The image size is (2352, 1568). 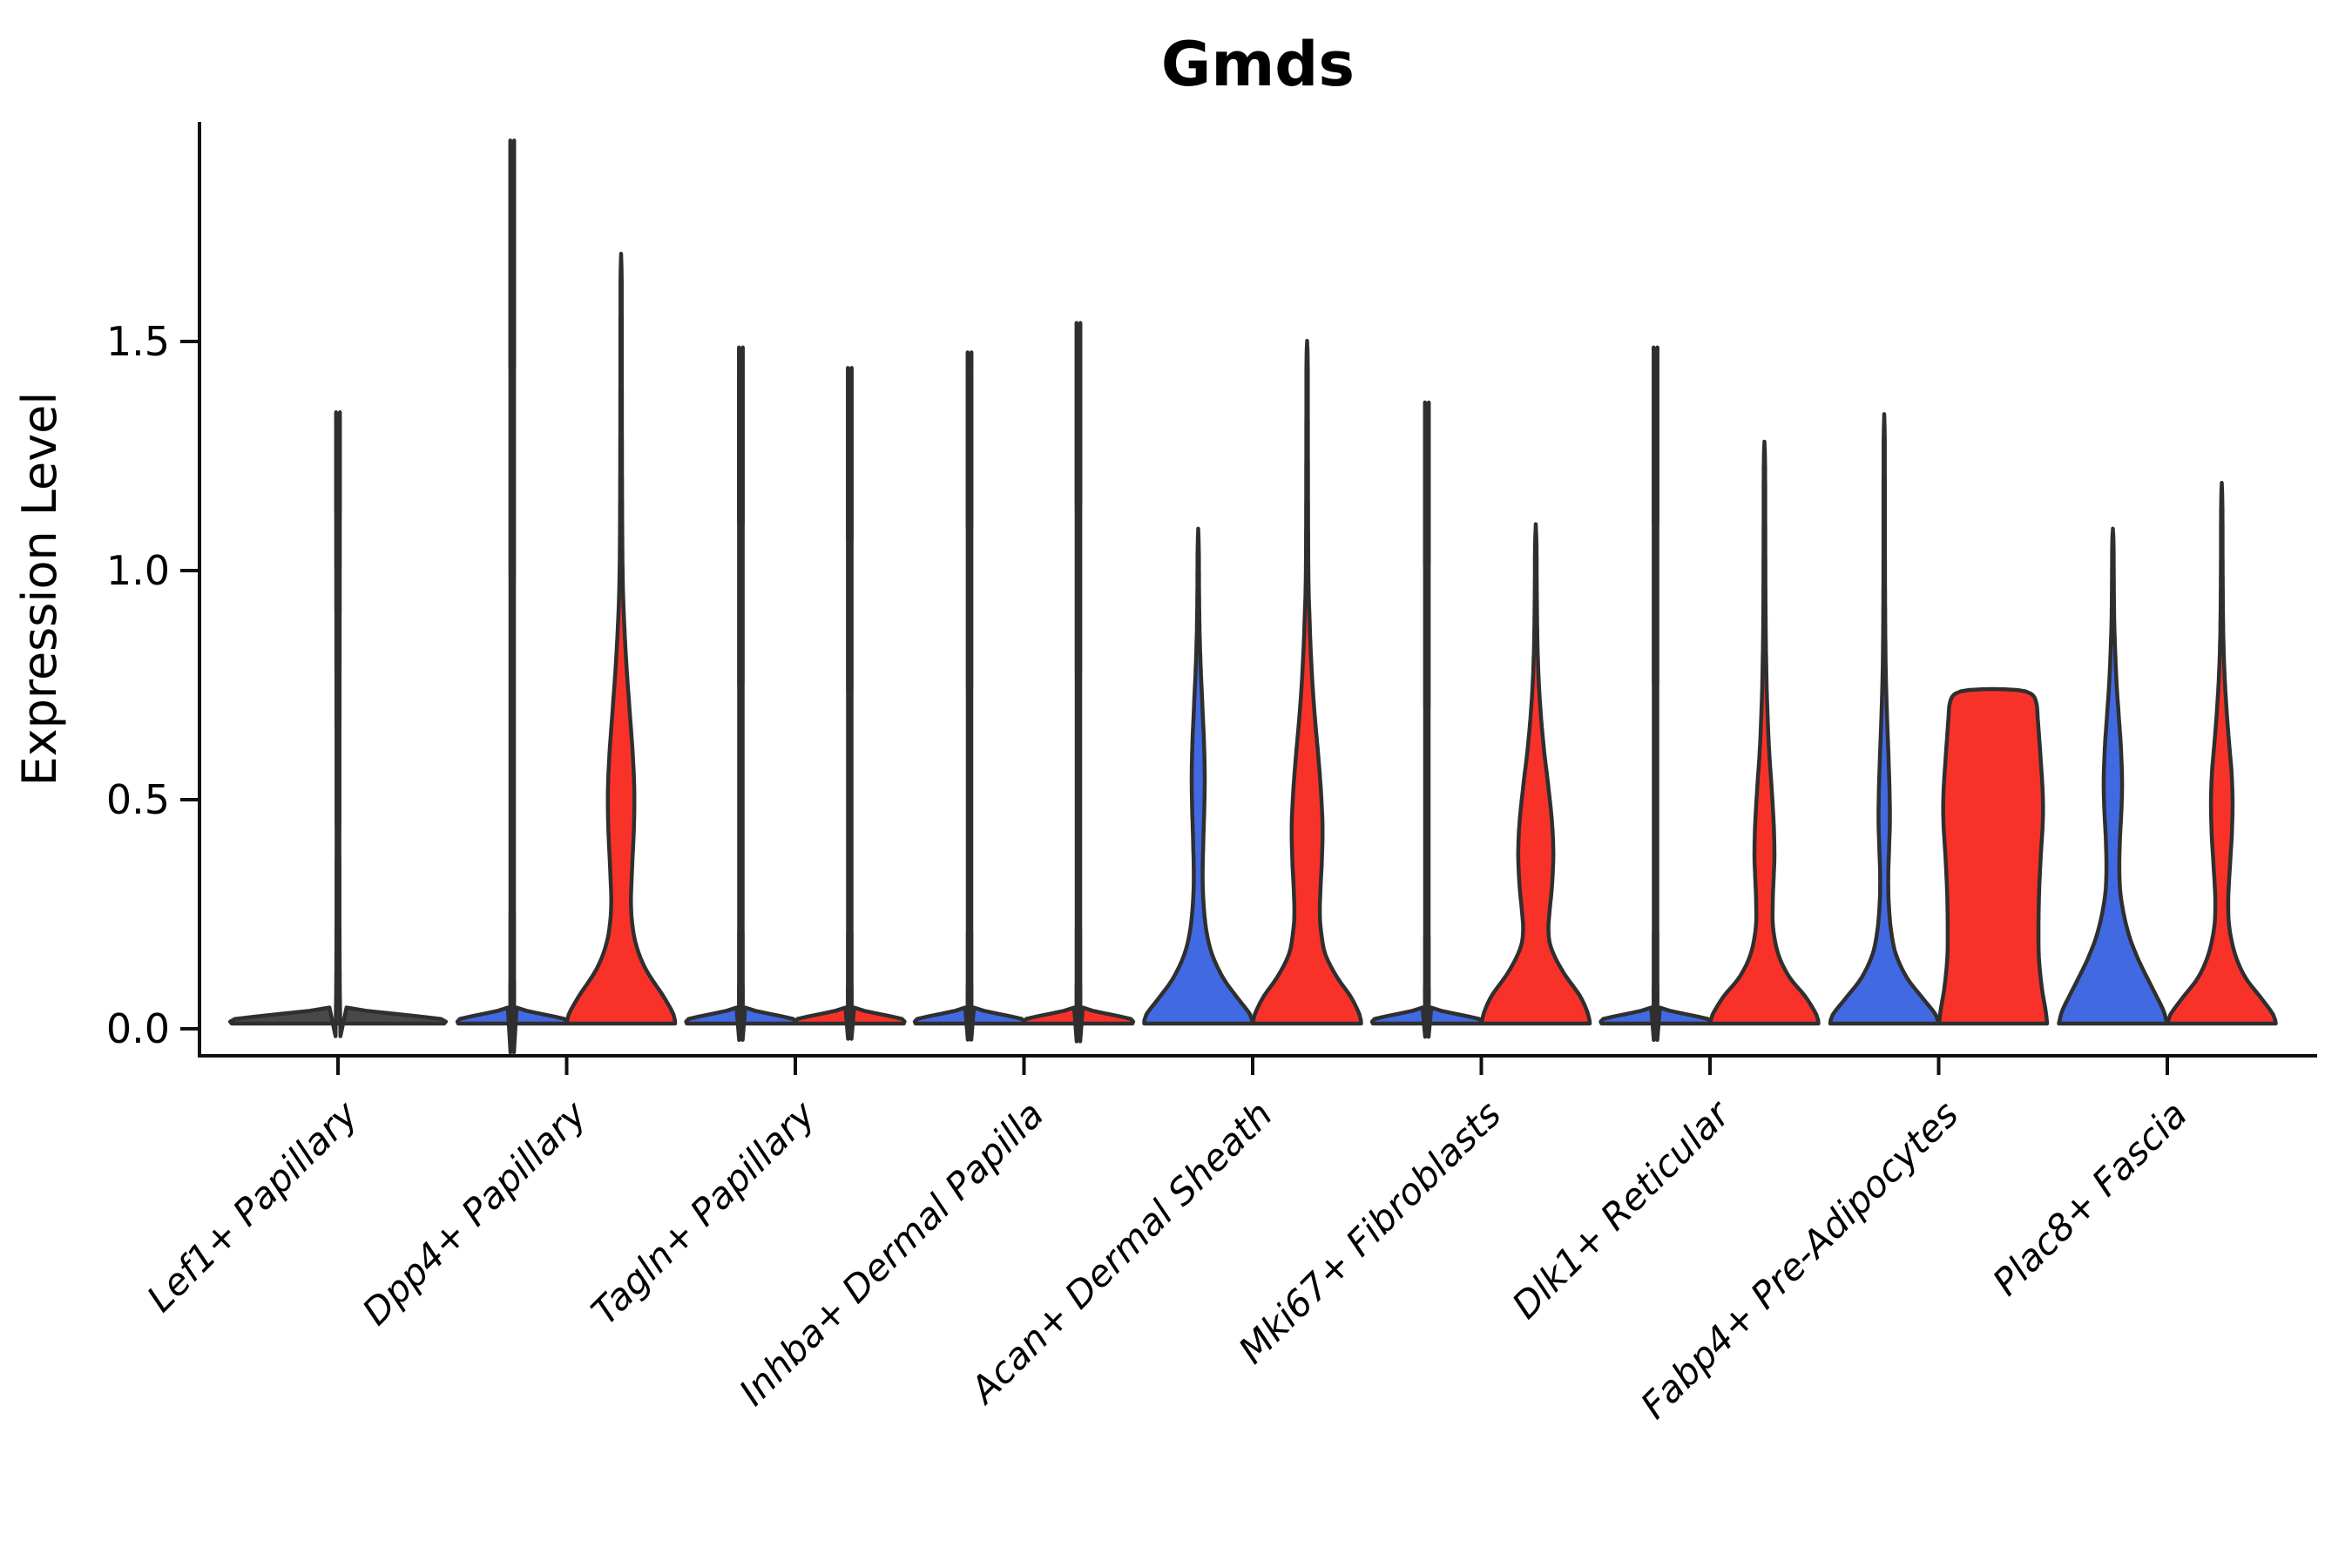 I want to click on violin-dpp4-papillary-right, so click(x=621, y=639).